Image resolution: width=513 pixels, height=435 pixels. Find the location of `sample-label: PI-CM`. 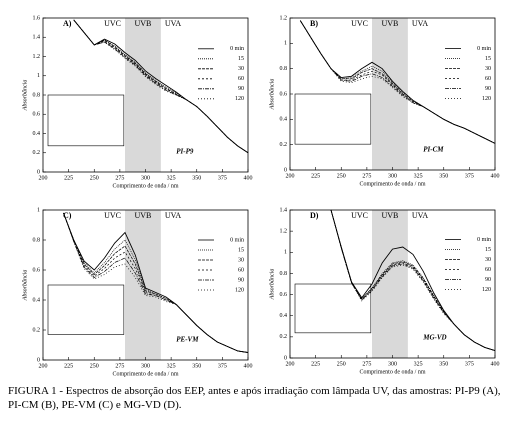

sample-label: PI-CM is located at coordinates (433, 150).